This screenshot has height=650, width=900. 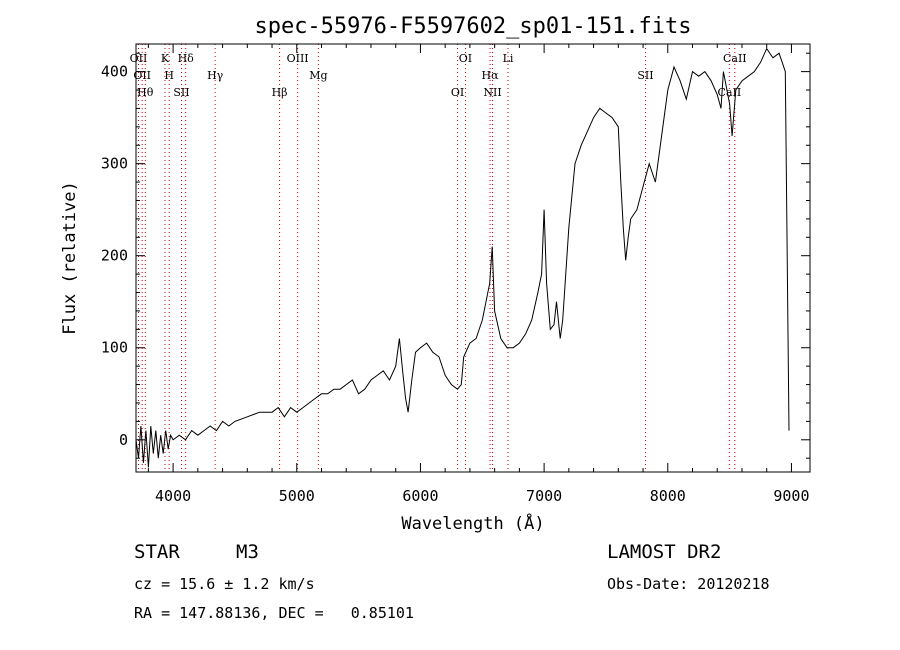 What do you see at coordinates (544, 496) in the screenshot?
I see `x-tick-label: 7000` at bounding box center [544, 496].